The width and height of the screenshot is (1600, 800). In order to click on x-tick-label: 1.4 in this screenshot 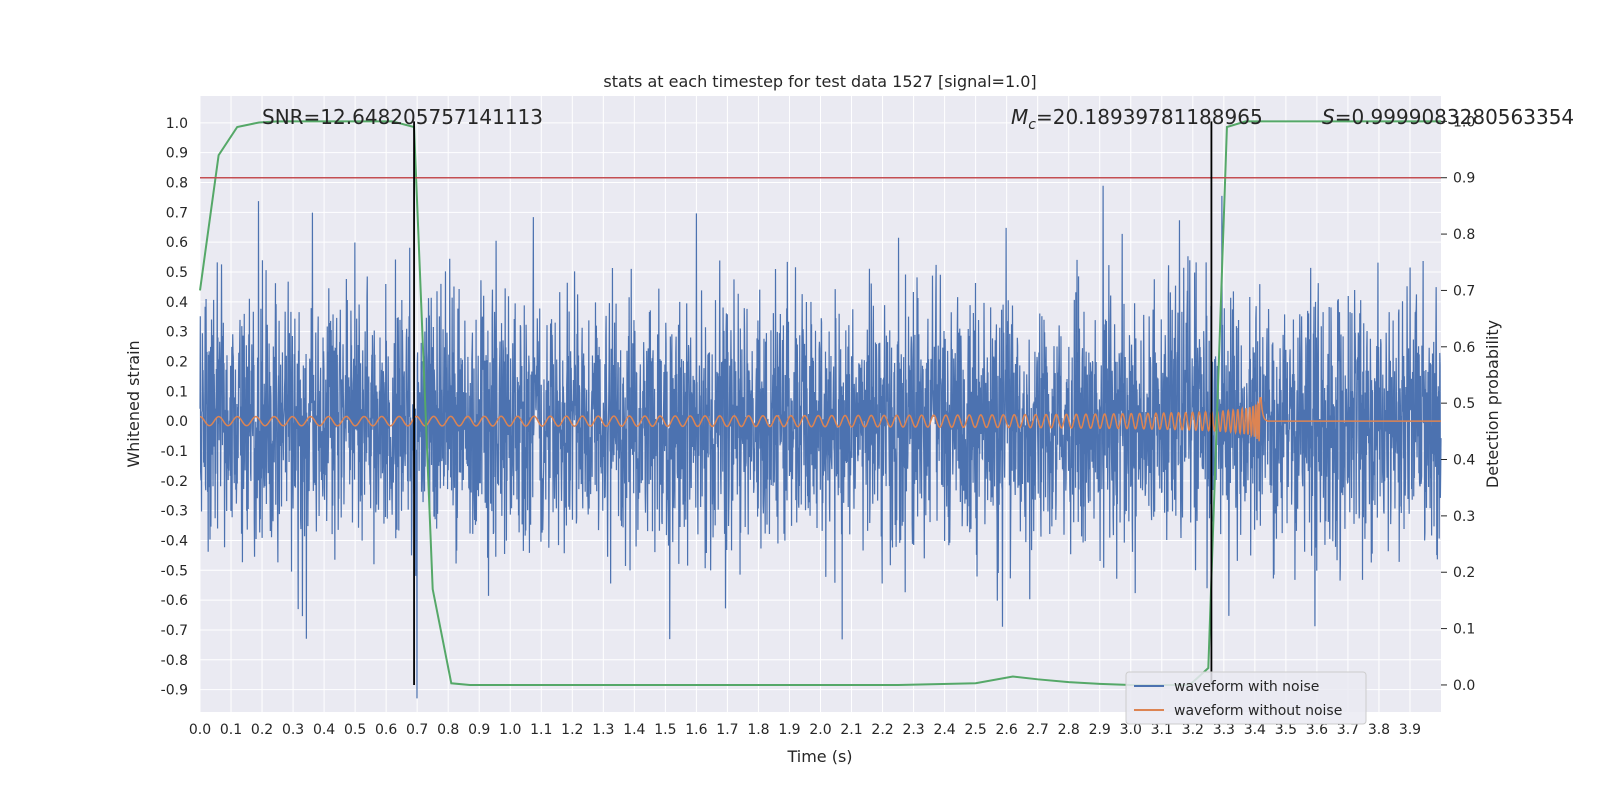, I will do `click(634, 730)`.